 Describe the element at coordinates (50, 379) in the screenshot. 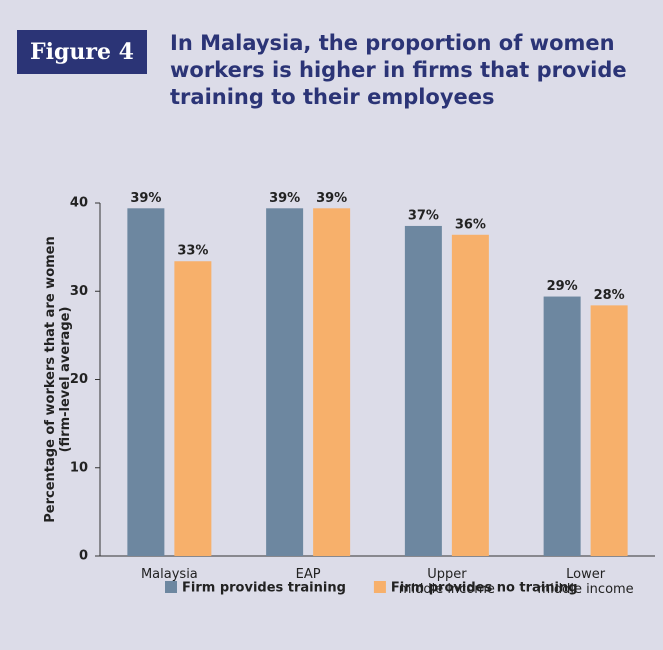

I see `y-axis-label-line: Percentage of workers that are women` at that location.